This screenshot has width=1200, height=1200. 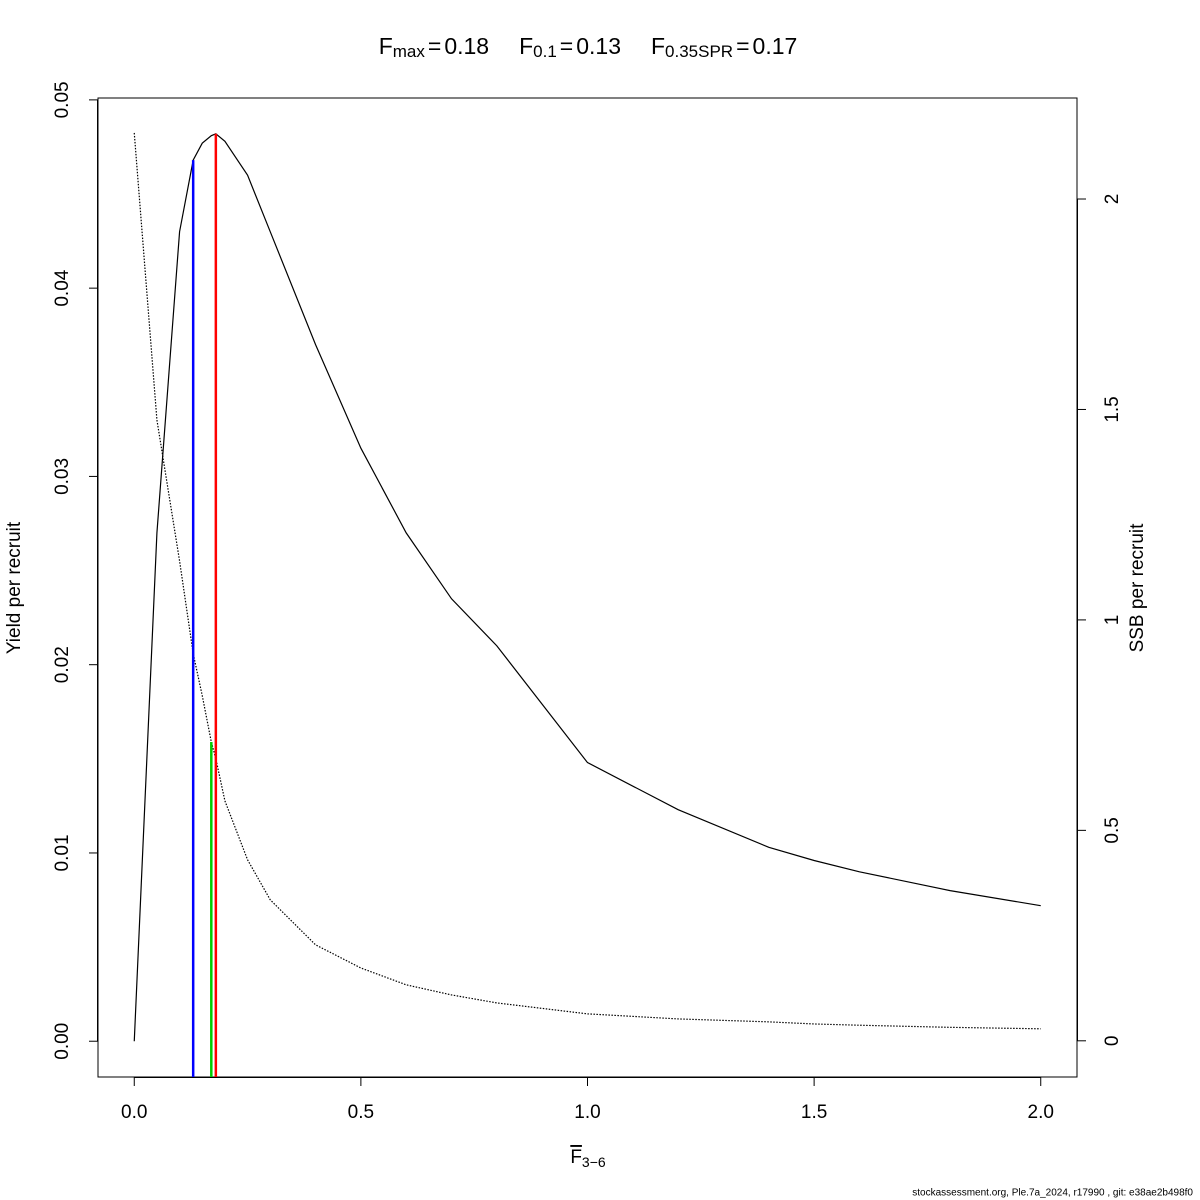 What do you see at coordinates (1137, 588) in the screenshot?
I see `y2-axis-title: SSB per recruit` at bounding box center [1137, 588].